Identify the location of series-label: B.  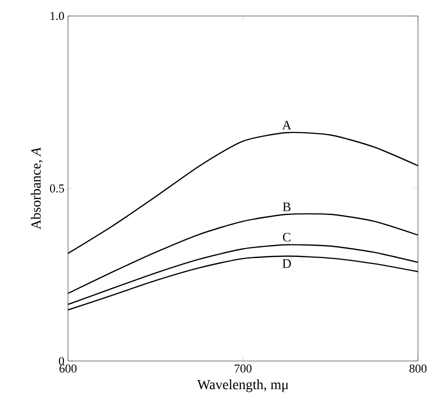
(286, 207).